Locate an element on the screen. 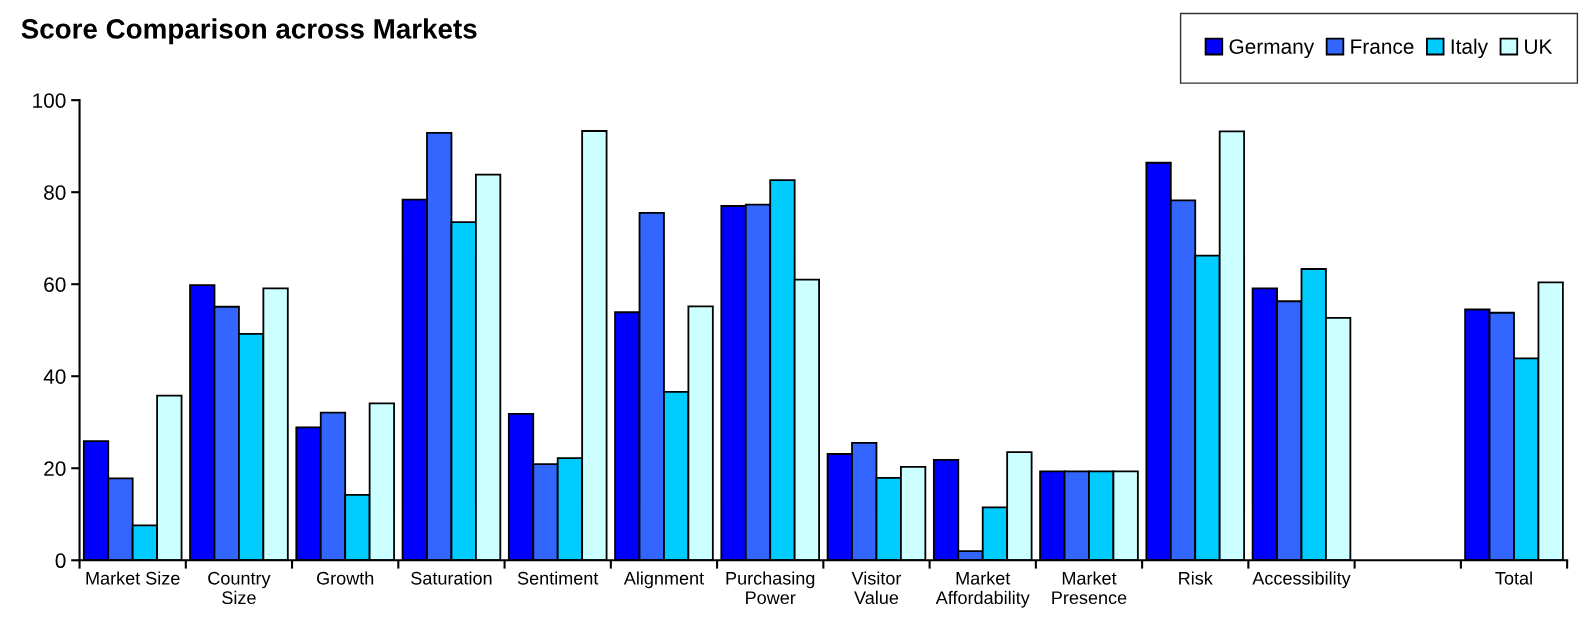 The height and width of the screenshot is (626, 1591). x-tick-label: Sentiment is located at coordinates (558, 578).